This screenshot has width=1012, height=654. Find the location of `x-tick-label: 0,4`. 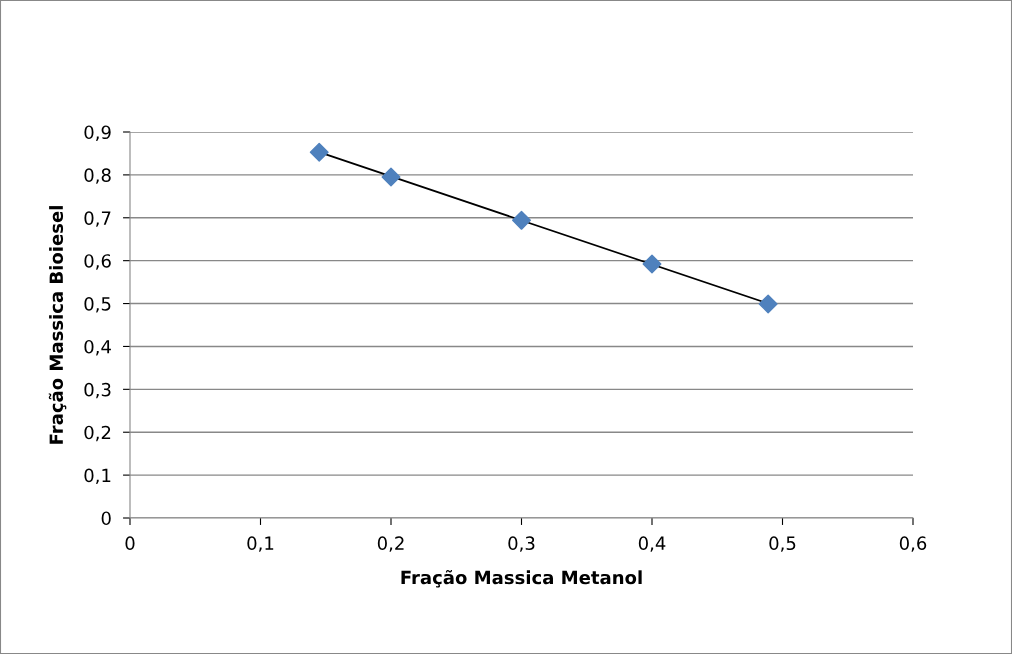

x-tick-label: 0,4 is located at coordinates (652, 544).